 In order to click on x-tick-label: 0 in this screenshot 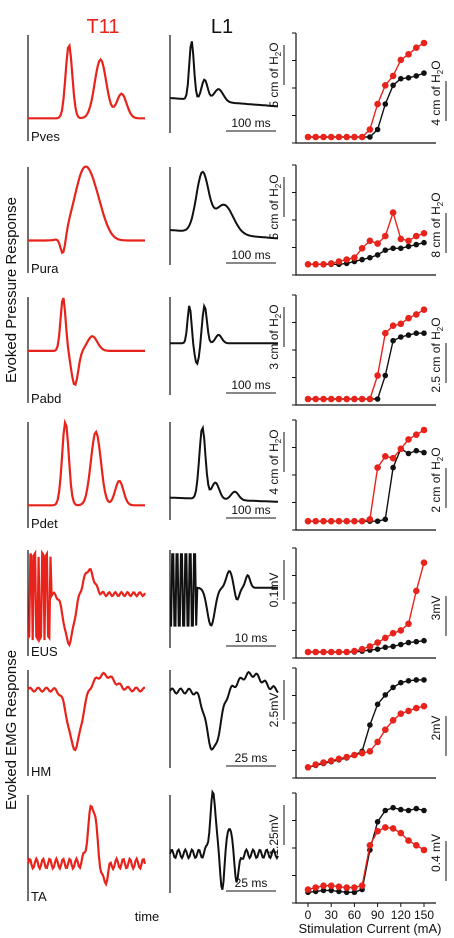, I will do `click(308, 915)`.